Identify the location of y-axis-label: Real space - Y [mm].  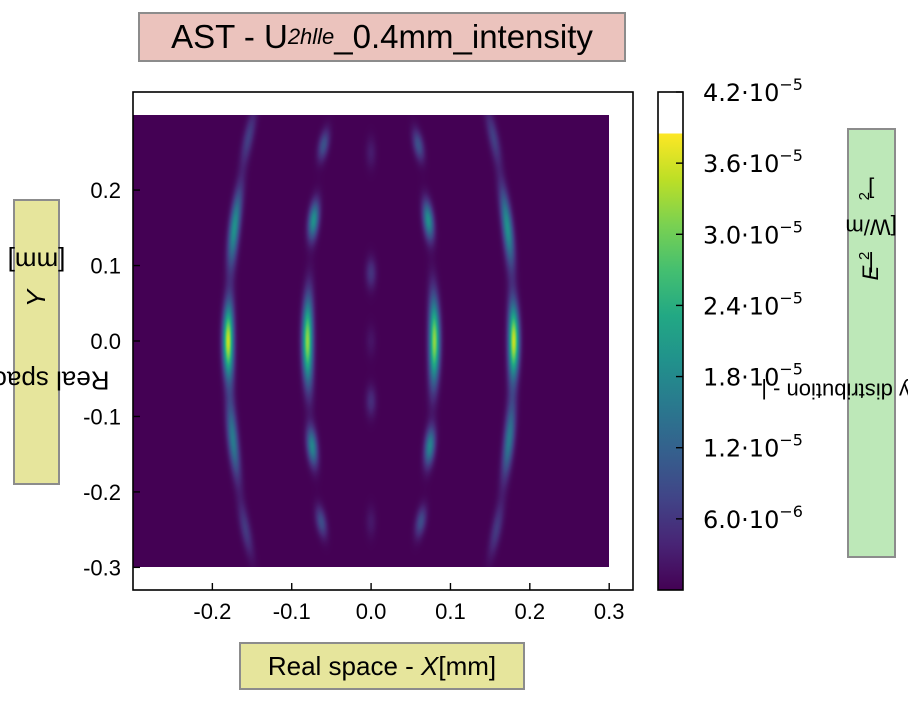
(54, 342).